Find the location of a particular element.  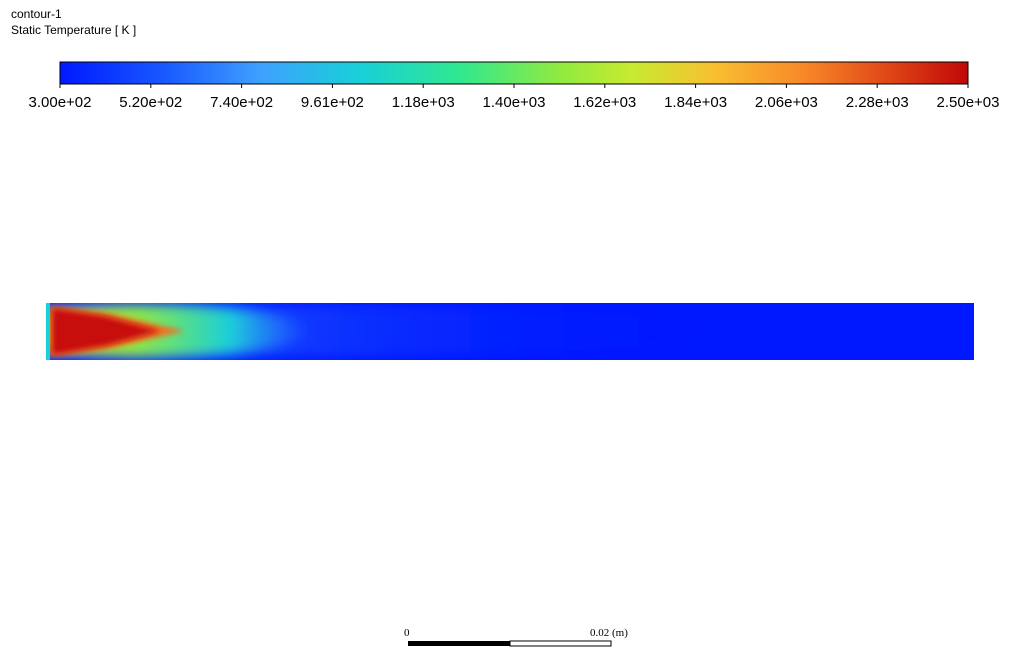

title: contour-1 is located at coordinates (36, 14).